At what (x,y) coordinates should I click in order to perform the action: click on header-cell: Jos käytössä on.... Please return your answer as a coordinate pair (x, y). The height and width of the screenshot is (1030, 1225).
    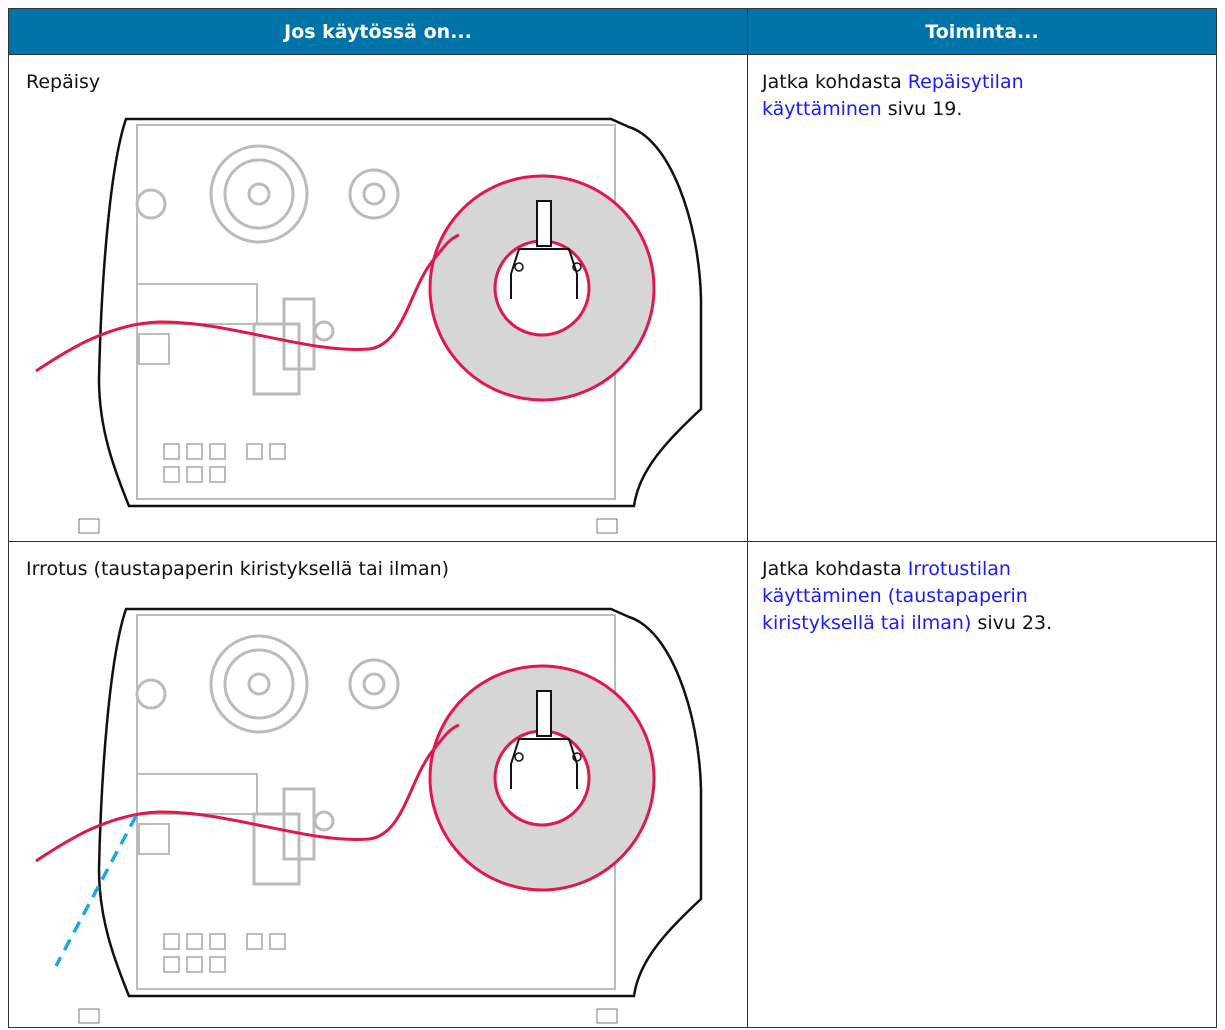
    Looking at the image, I should click on (378, 31).